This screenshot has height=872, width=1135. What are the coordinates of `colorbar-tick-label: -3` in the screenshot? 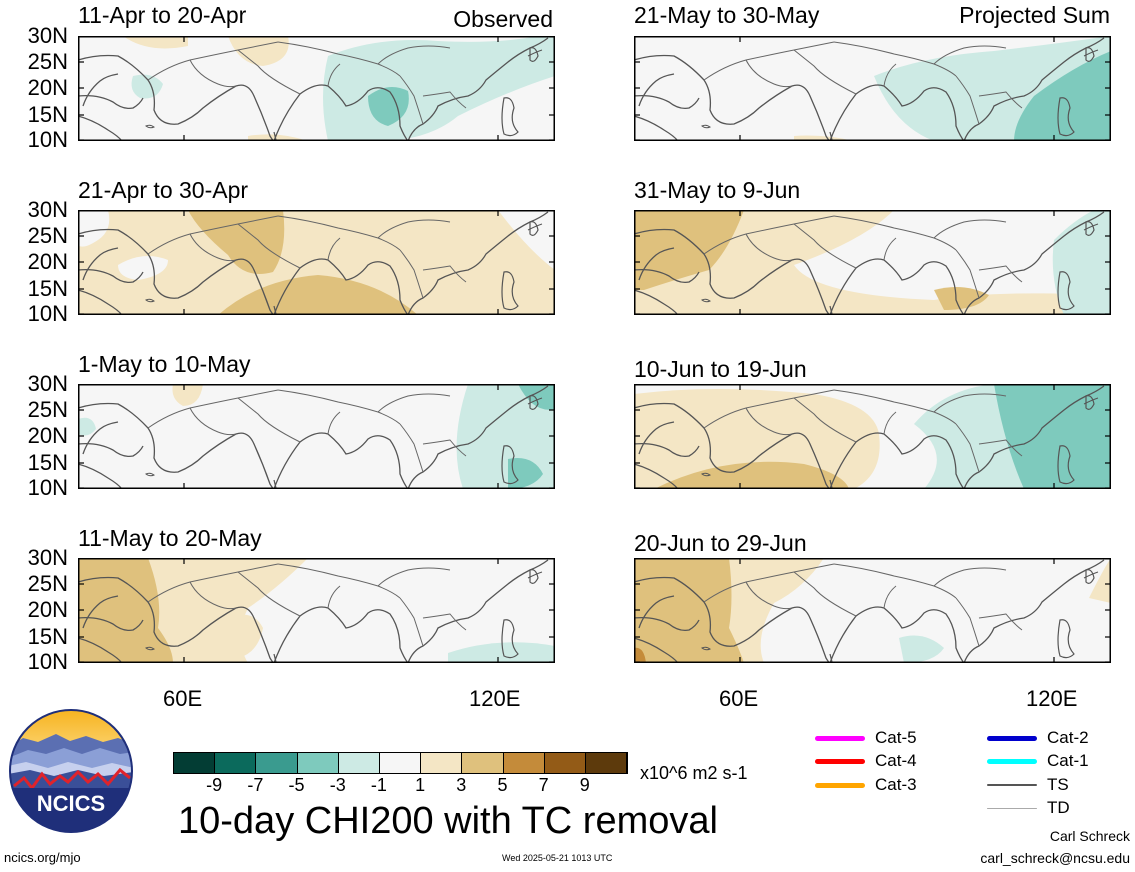 It's located at (337, 785).